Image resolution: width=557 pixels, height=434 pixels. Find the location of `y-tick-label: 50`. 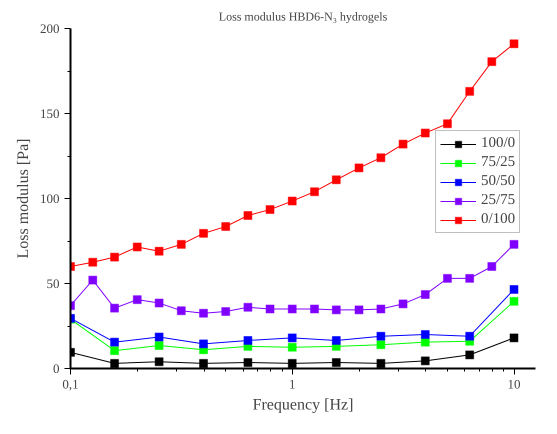

y-tick-label: 50 is located at coordinates (53, 283).